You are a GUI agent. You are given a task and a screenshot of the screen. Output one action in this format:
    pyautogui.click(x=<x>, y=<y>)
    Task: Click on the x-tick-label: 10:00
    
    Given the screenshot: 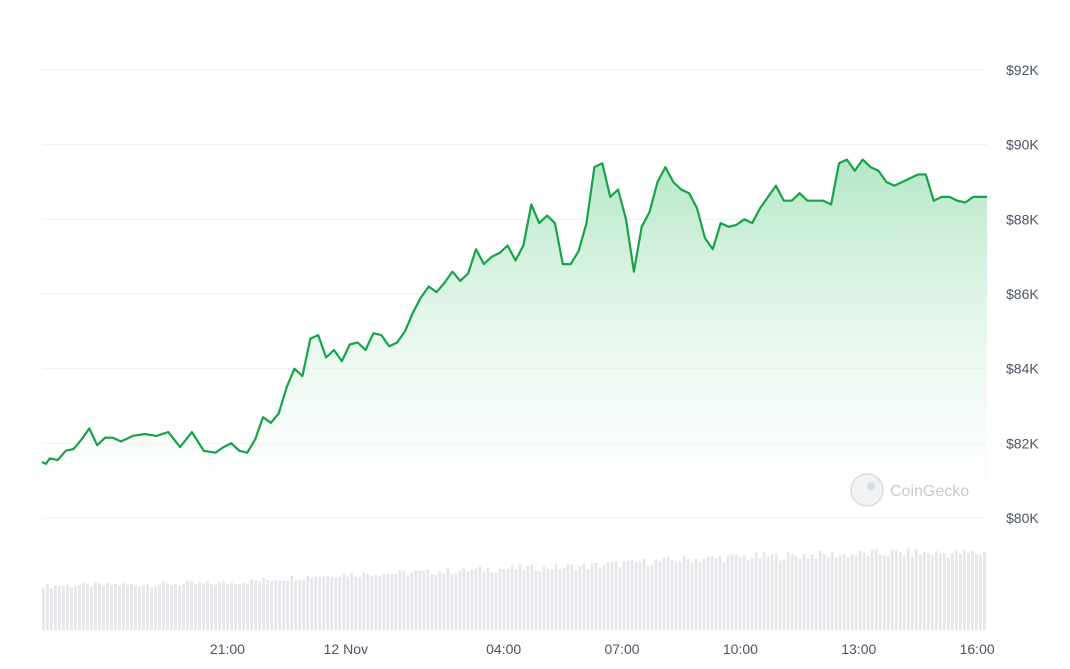 What is the action you would take?
    pyautogui.click(x=740, y=649)
    